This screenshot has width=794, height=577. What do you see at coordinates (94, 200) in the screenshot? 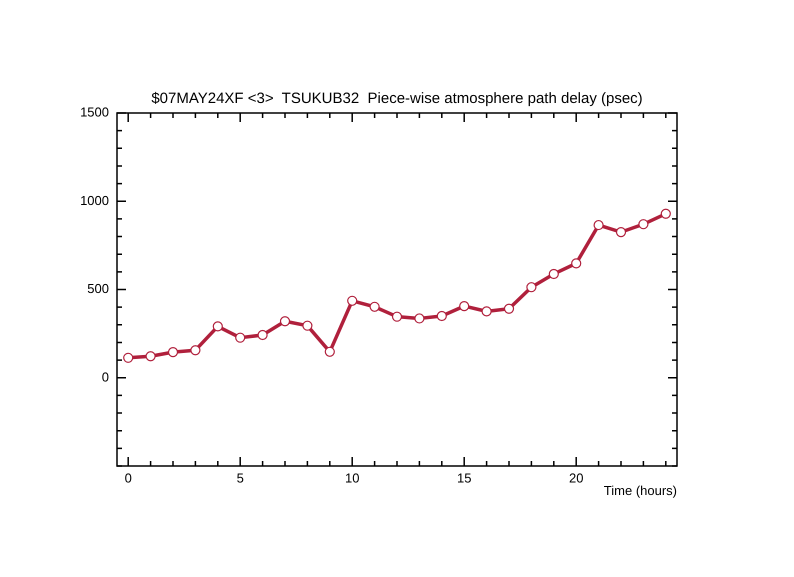
I see `y-tick-label: 1000` at bounding box center [94, 200].